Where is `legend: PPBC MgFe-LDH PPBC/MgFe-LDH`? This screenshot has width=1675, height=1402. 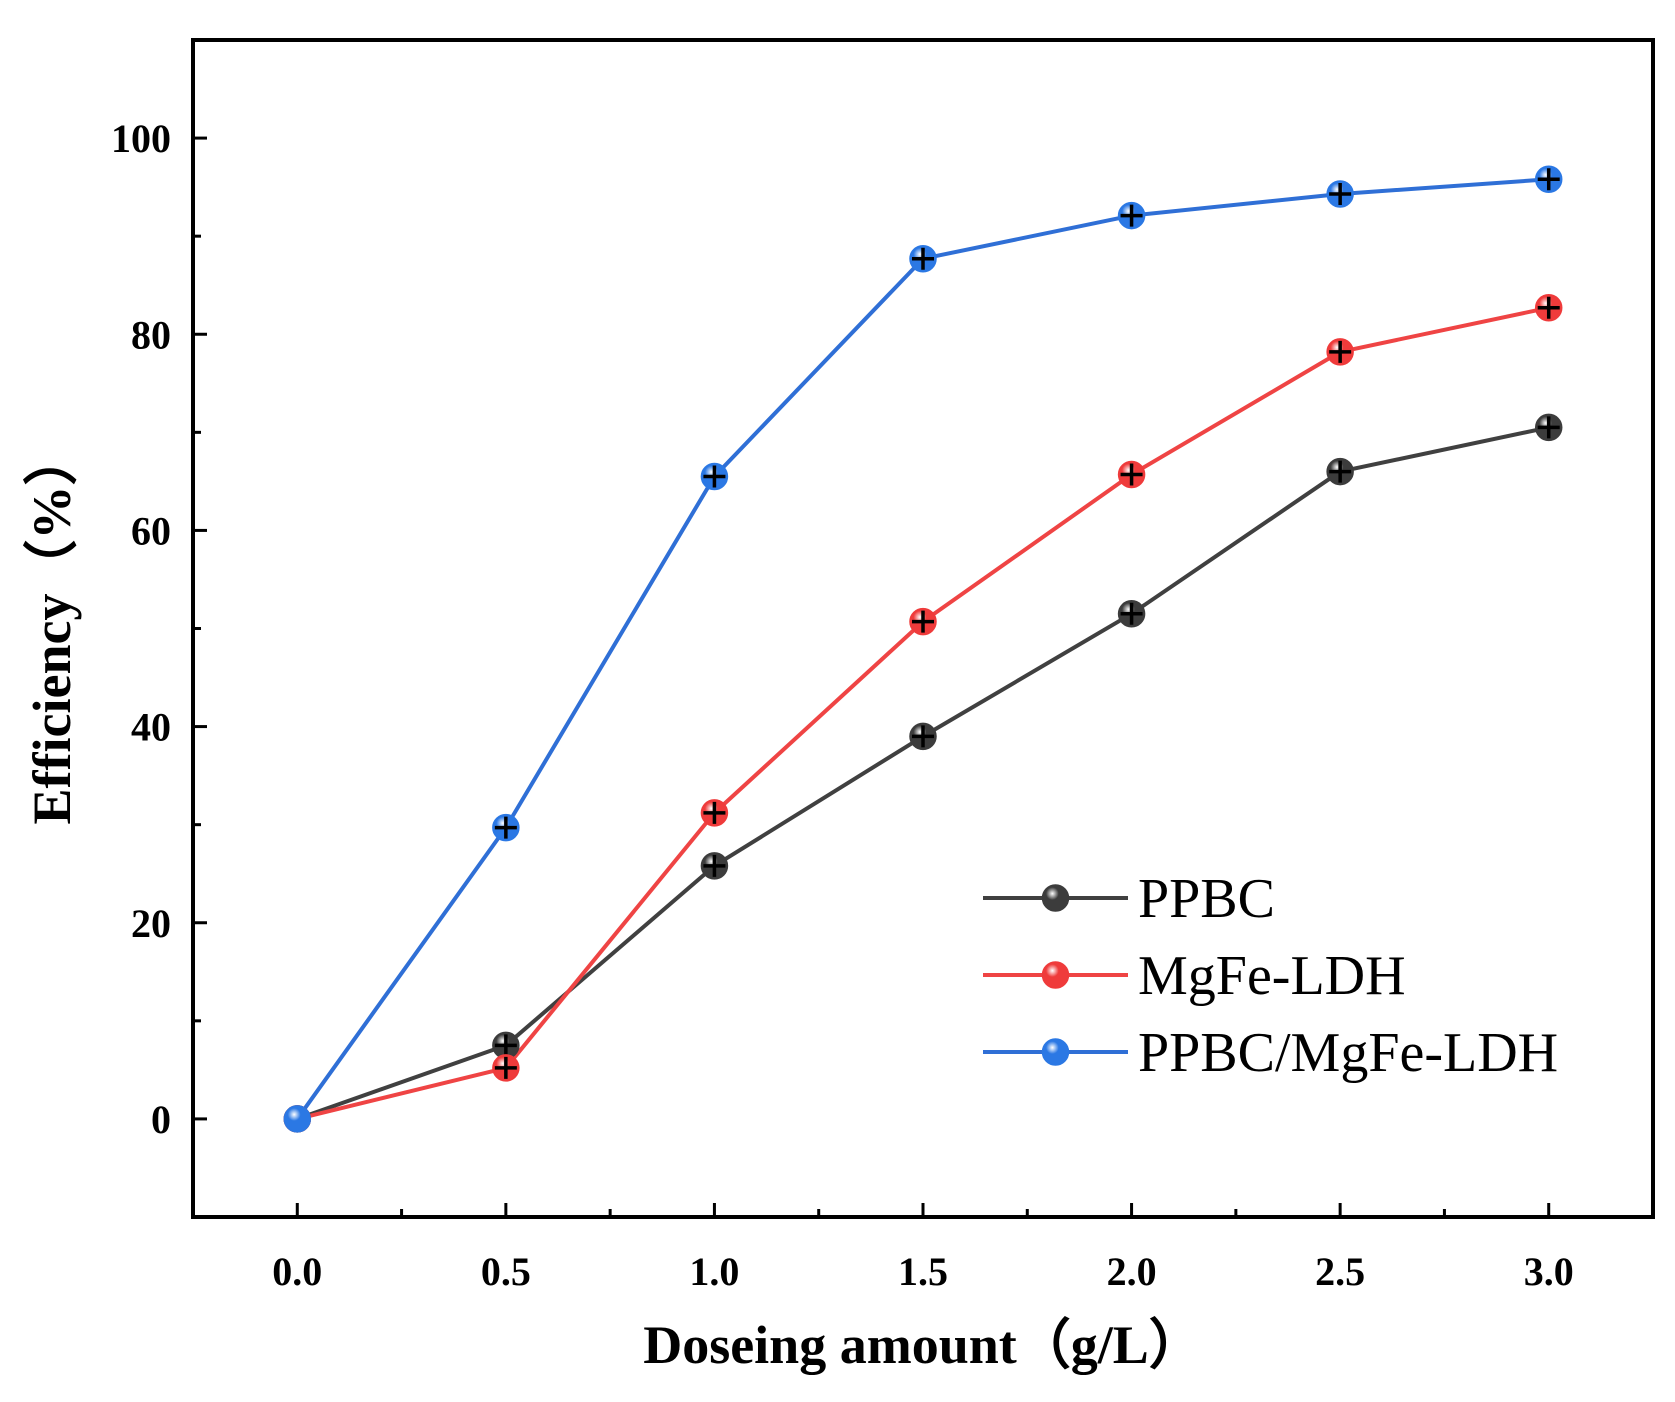
legend: PPBC MgFe-LDH PPBC/MgFe-LDH is located at coordinates (1270, 976).